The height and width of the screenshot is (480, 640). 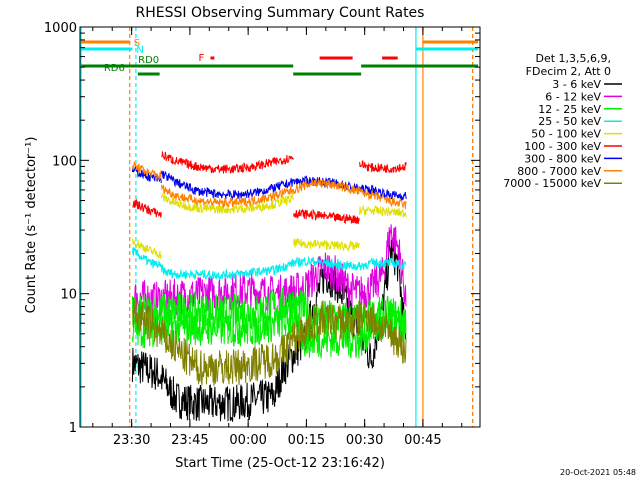 I want to click on series-100-300-kev, so click(x=269, y=188).